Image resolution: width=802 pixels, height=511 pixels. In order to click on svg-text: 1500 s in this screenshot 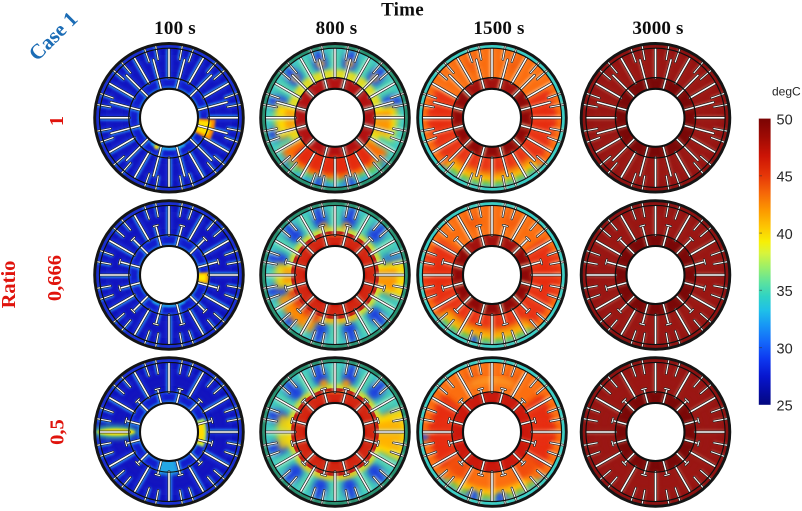, I will do `click(498, 28)`.